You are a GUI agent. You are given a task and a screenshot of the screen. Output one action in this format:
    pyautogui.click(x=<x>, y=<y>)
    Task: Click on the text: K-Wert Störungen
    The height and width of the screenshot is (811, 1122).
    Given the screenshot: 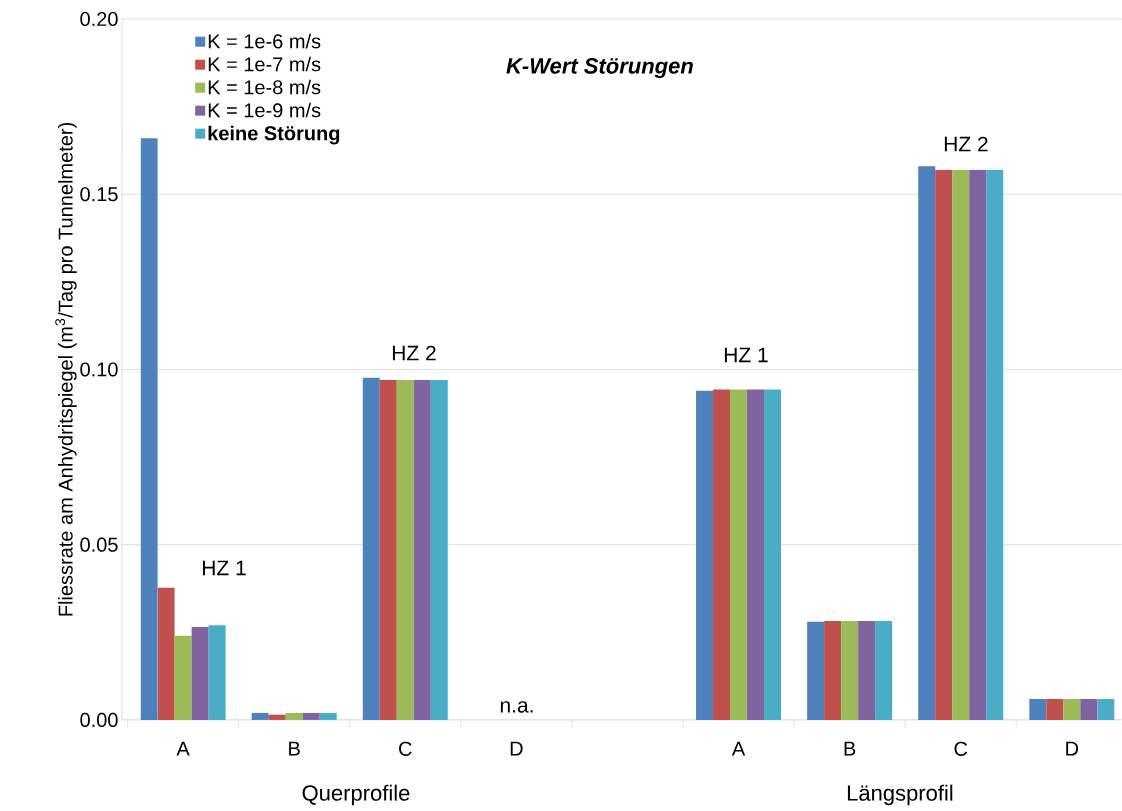 What is the action you would take?
    pyautogui.click(x=599, y=68)
    